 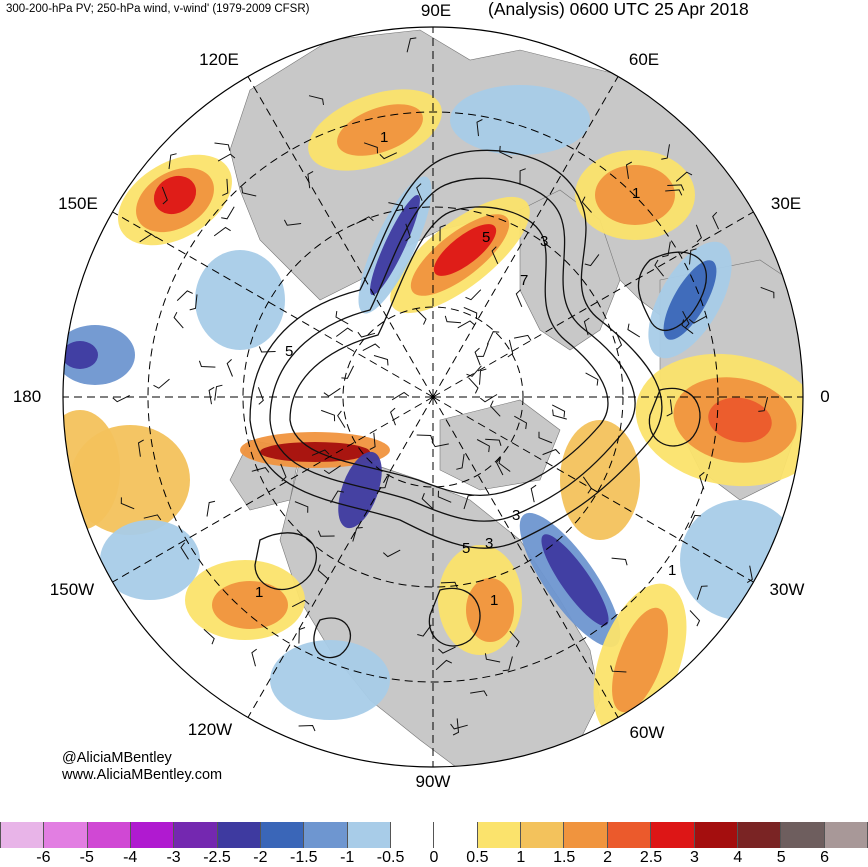 I want to click on lon-label-30e: 30E, so click(x=786, y=203).